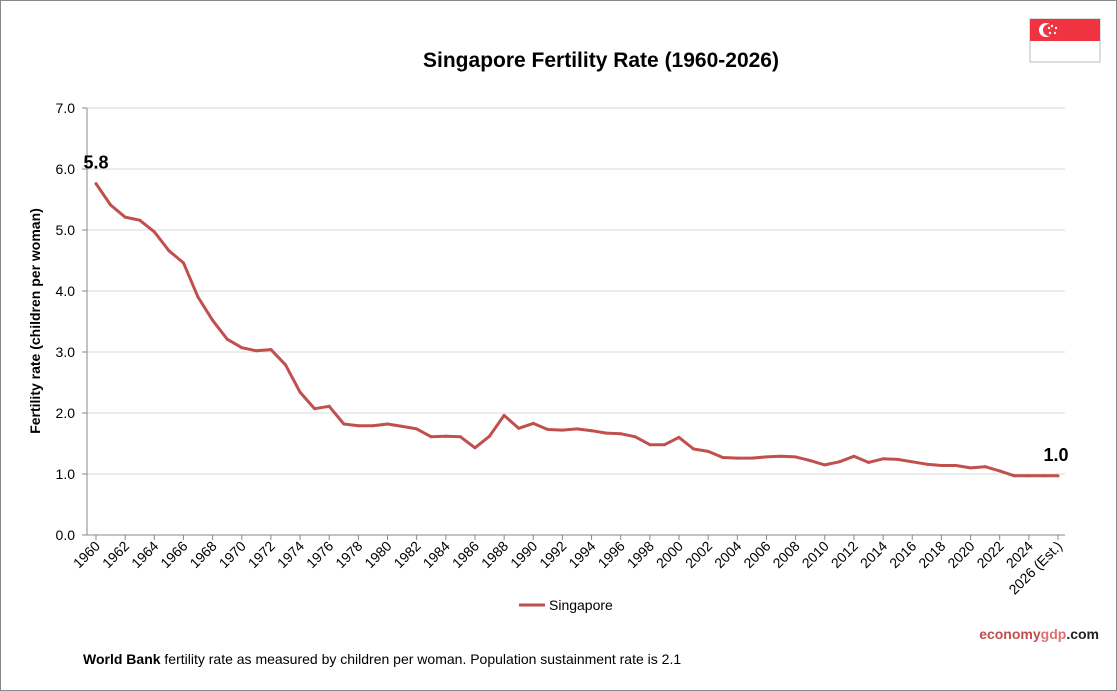 The width and height of the screenshot is (1117, 691). I want to click on x-tick-label: 2000, so click(669, 554).